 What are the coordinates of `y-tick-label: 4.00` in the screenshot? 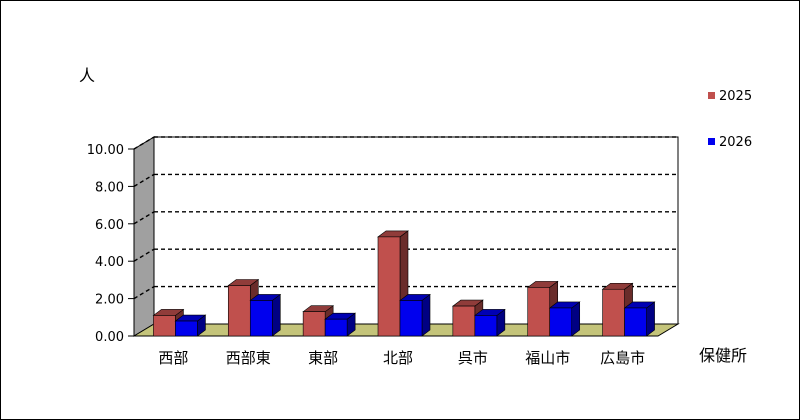 It's located at (109, 262).